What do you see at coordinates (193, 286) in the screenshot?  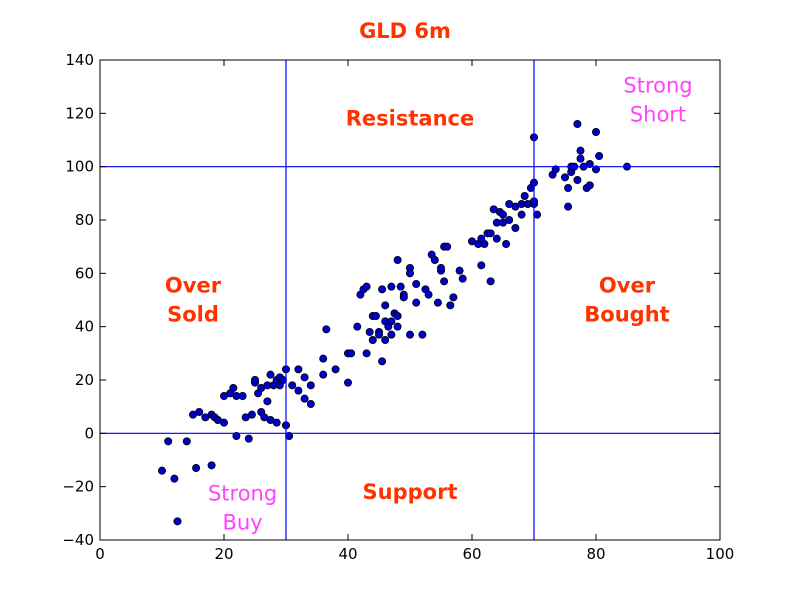 I see `zone-label-2-line-0: Over` at bounding box center [193, 286].